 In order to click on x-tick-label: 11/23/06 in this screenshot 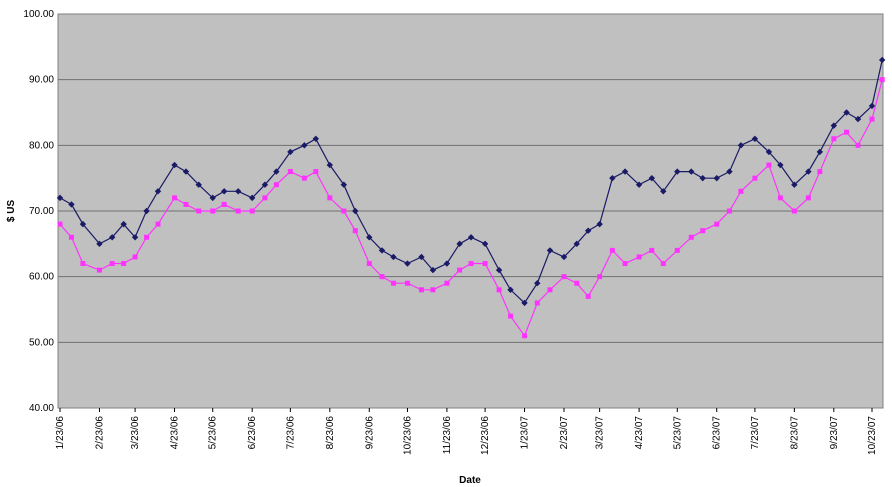, I will do `click(447, 435)`.